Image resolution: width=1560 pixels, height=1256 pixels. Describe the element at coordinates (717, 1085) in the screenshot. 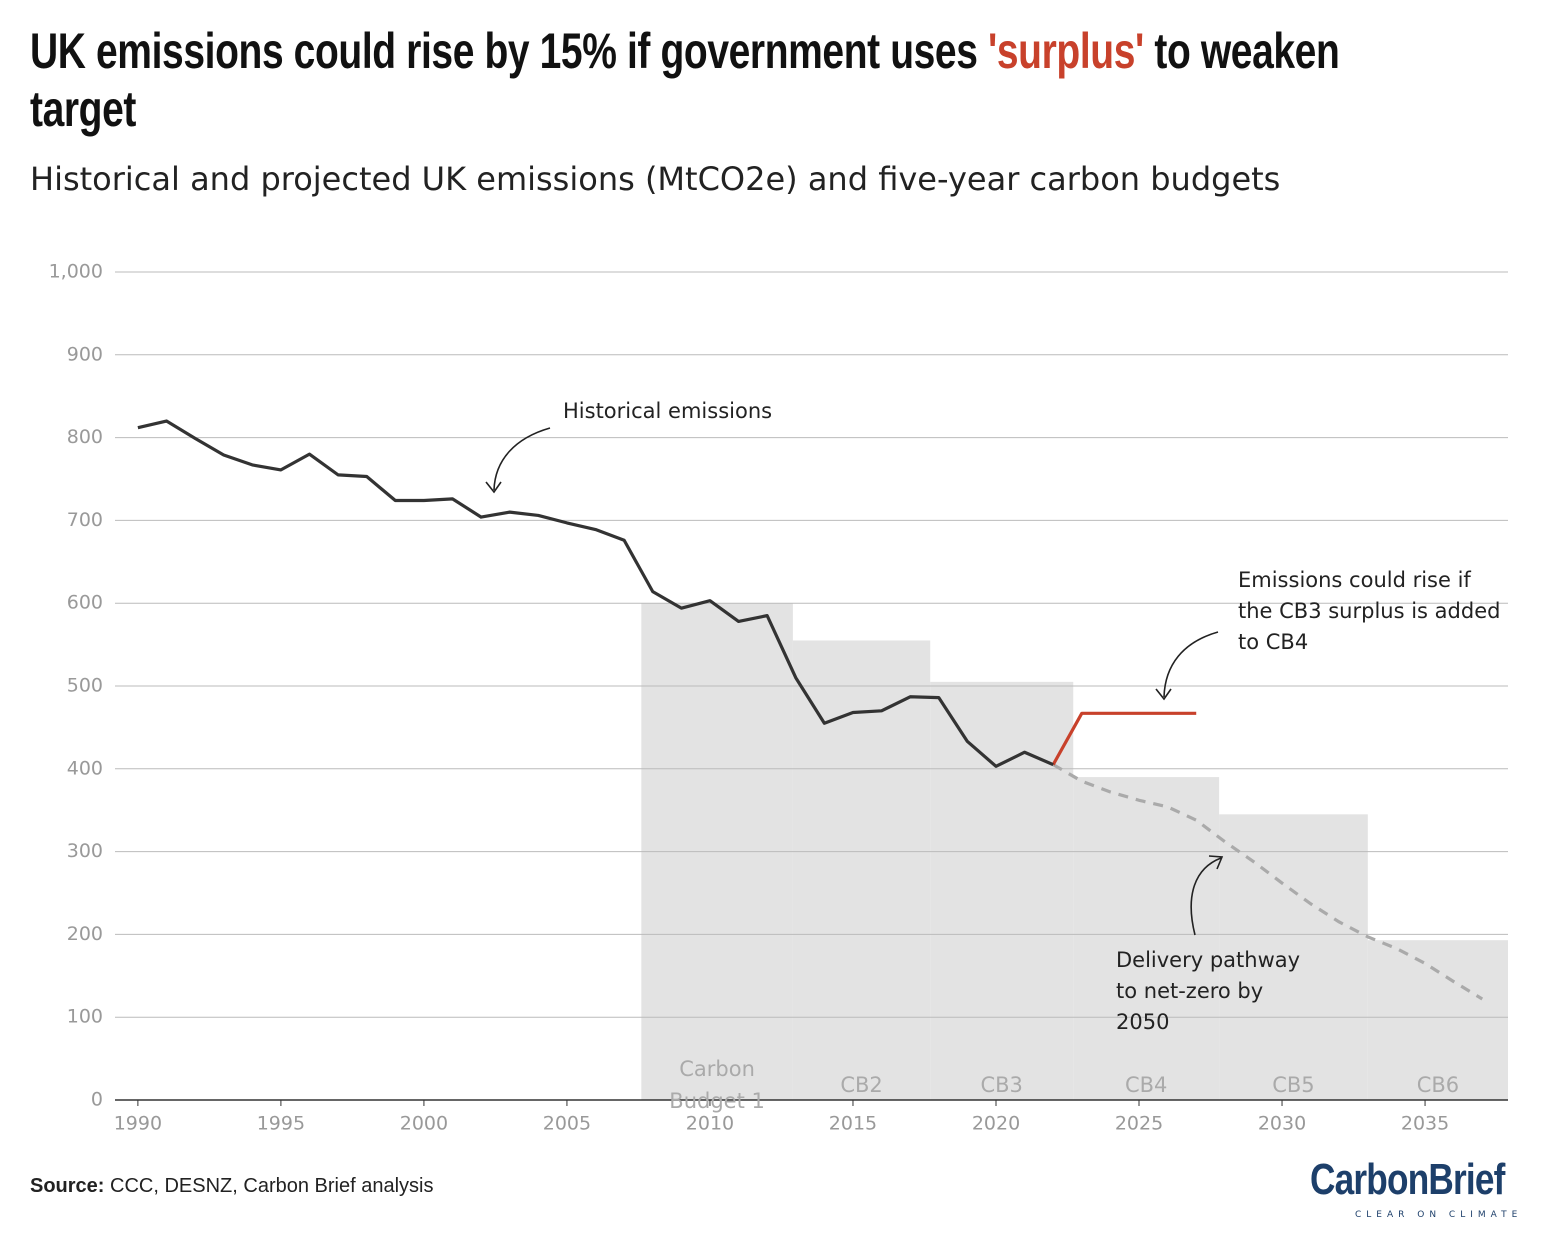

I see `budget-label: Carbon Budget 1` at that location.